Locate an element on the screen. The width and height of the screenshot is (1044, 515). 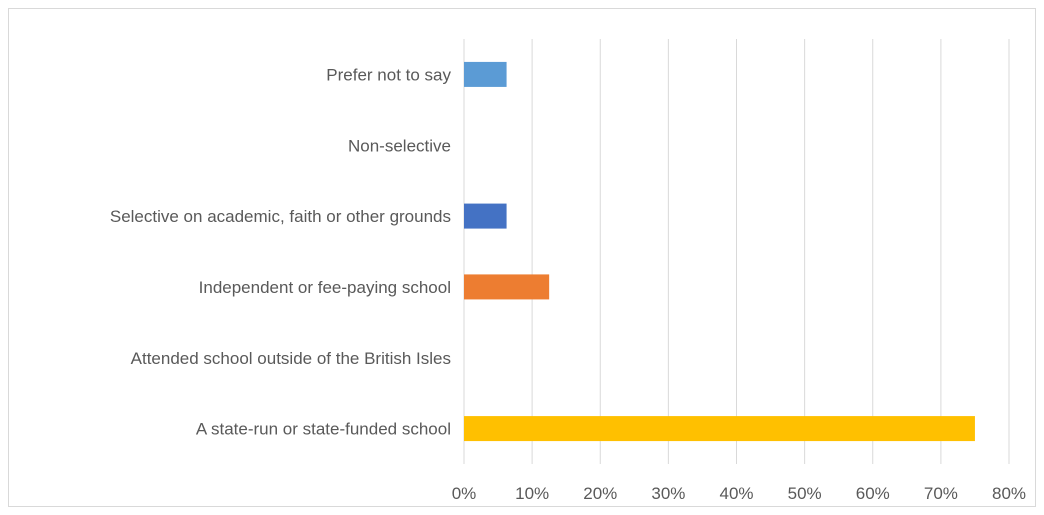
x-tick-labels: 0% 10% 20% 30% 40% 50% 60% 70% 80% is located at coordinates (739, 493).